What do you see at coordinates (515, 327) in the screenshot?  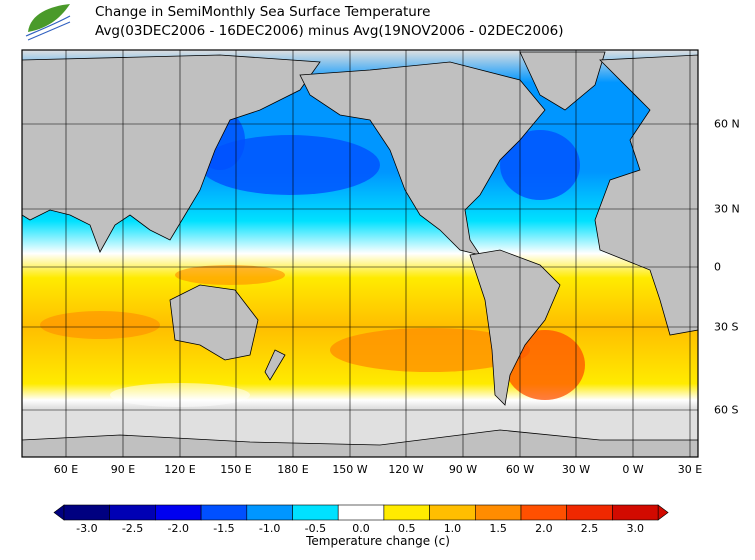 I see `land-south-america` at bounding box center [515, 327].